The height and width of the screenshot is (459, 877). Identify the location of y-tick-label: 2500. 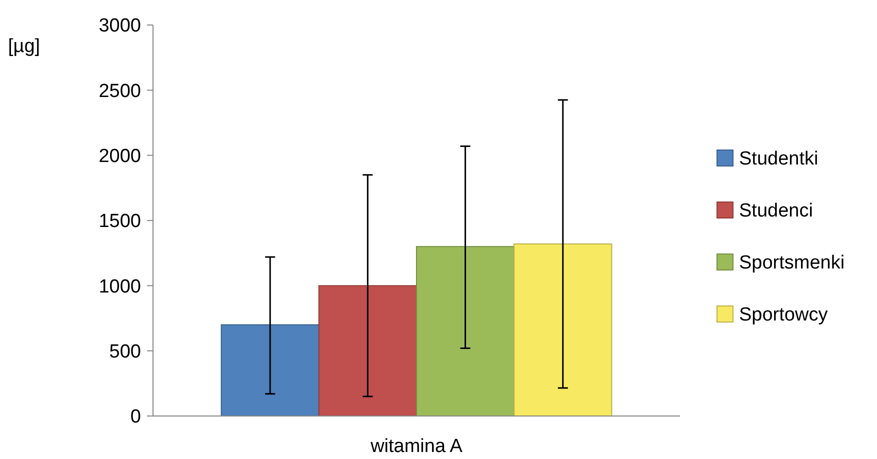
(119, 91).